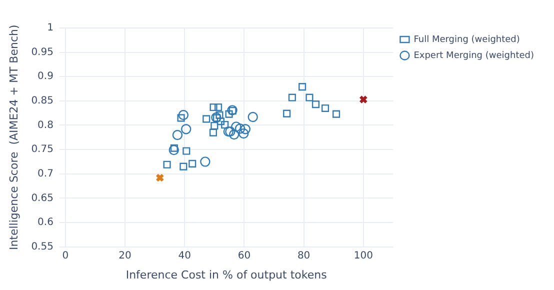 The image size is (554, 290). What do you see at coordinates (46, 125) in the screenshot?
I see `y-tick-label: 0.8` at bounding box center [46, 125].